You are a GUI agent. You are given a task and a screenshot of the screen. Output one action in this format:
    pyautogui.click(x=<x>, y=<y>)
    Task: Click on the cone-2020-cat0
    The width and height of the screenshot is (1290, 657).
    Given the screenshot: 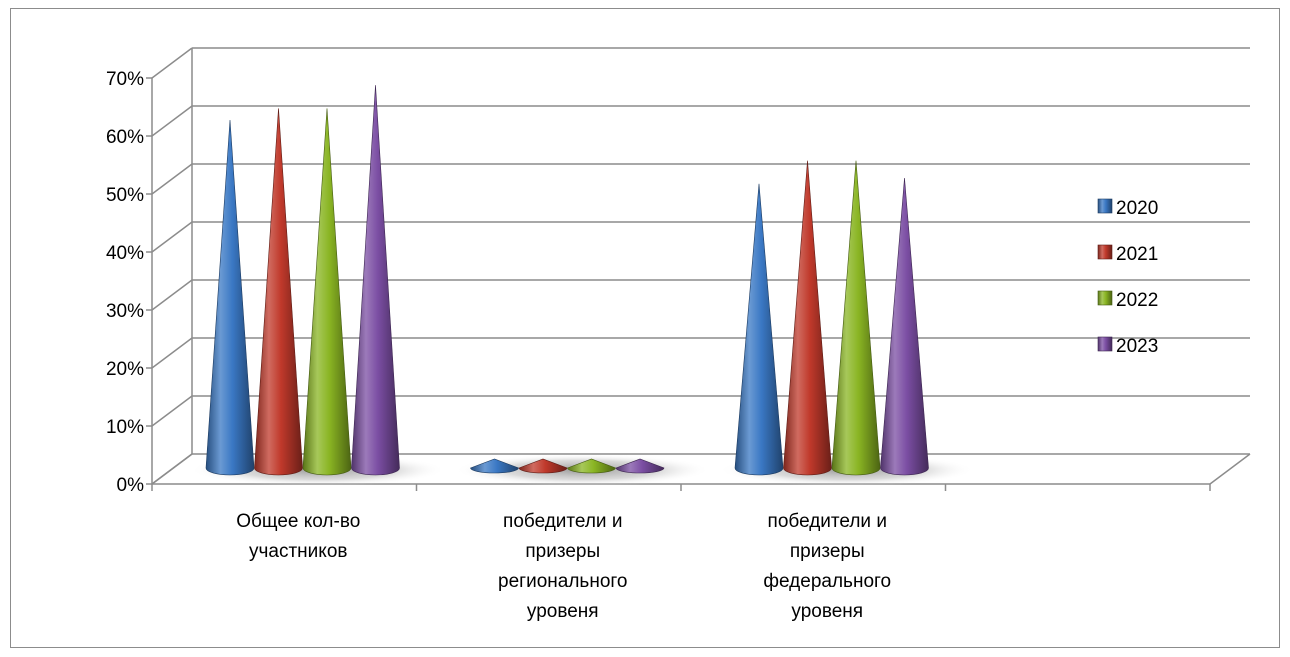 What is the action you would take?
    pyautogui.click(x=230, y=297)
    